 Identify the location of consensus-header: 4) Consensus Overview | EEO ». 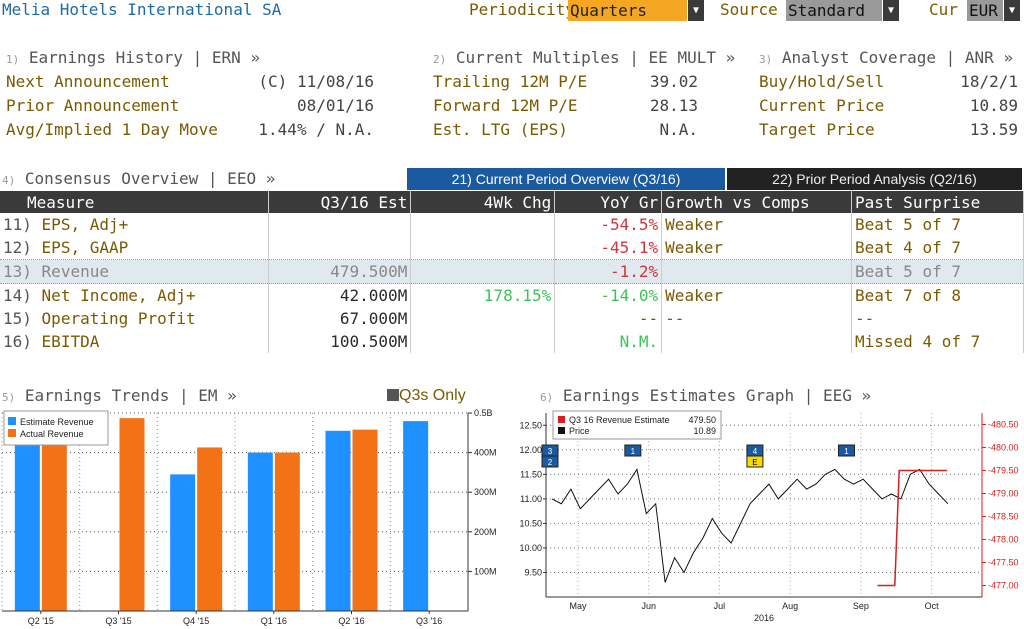
(138, 178).